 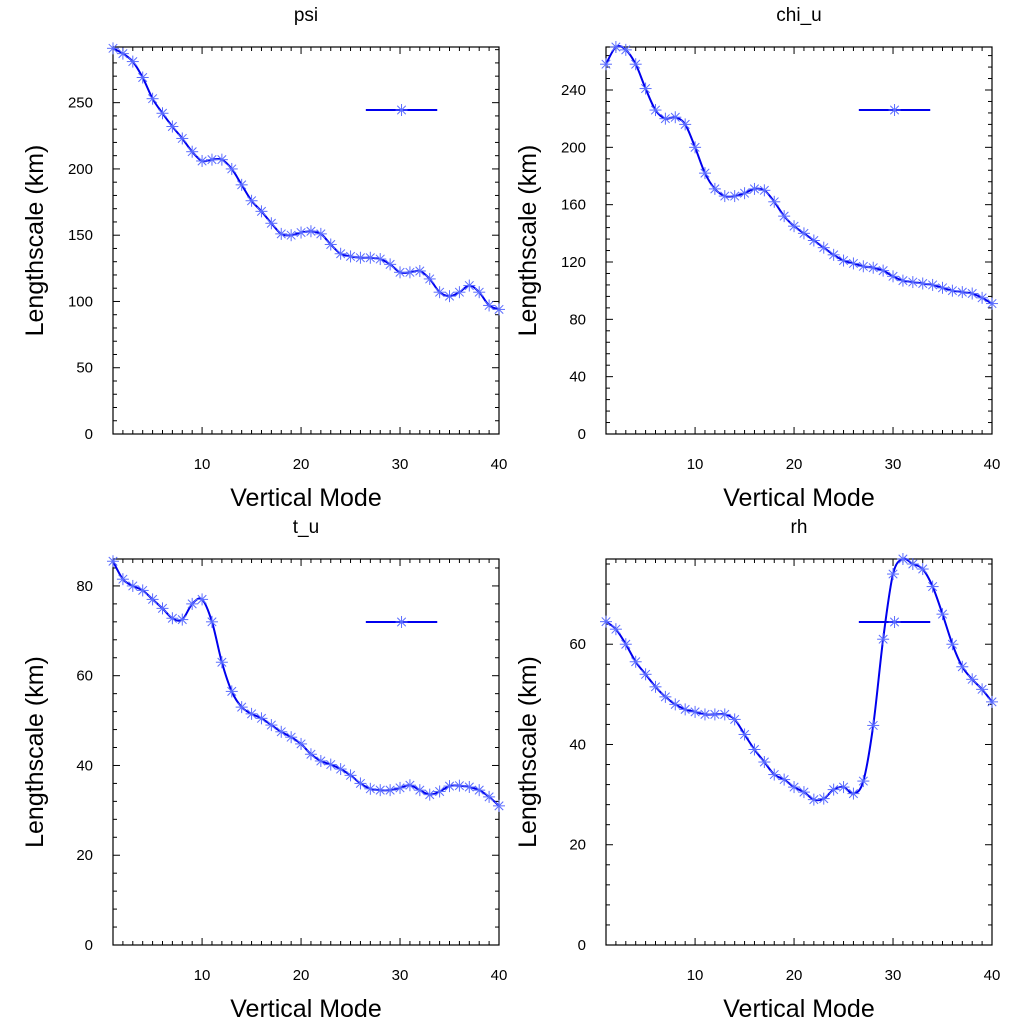 I want to click on chart-title: rh, so click(x=799, y=527).